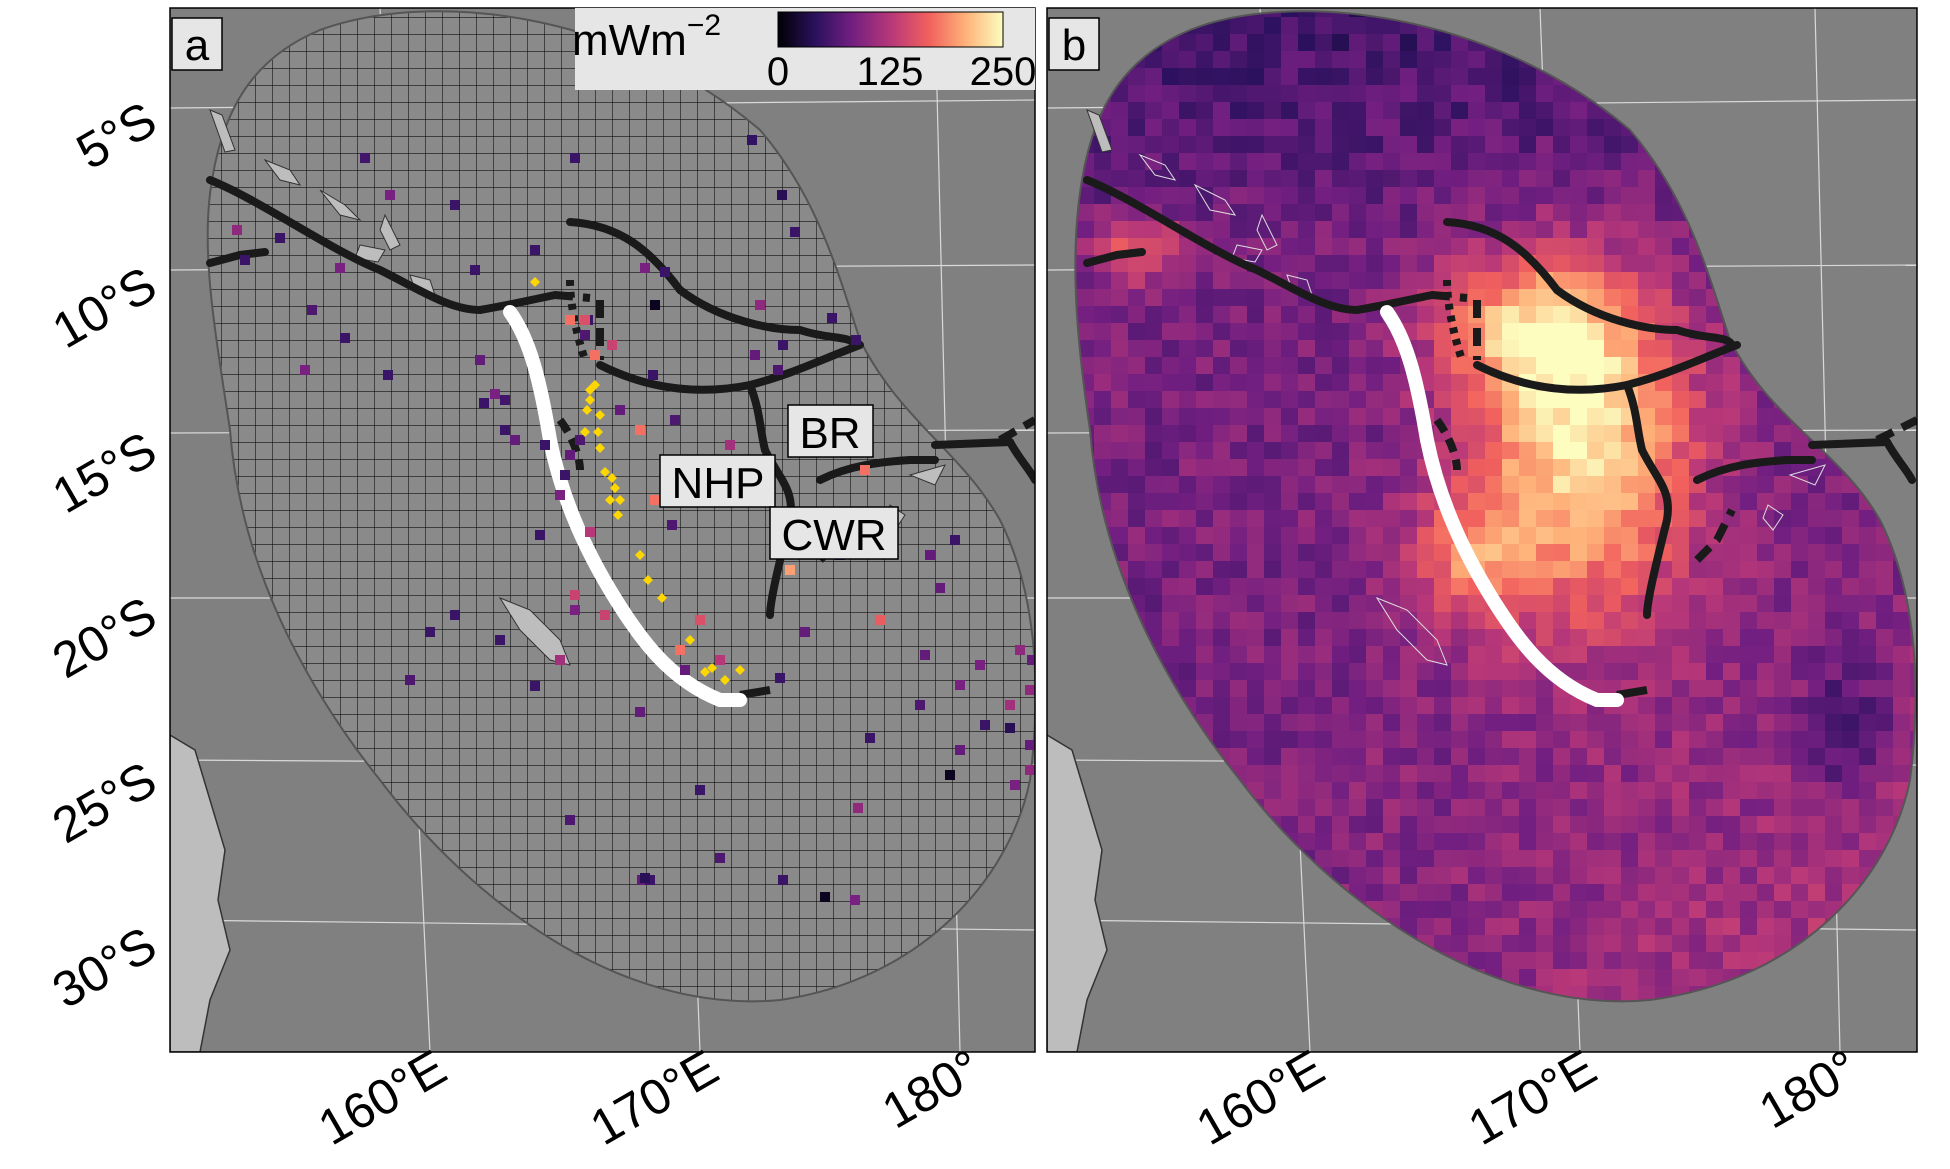 This screenshot has height=1169, width=1950. I want to click on longitude-labels-b: 160°E 170°E 180°, so click(1527, 1097).